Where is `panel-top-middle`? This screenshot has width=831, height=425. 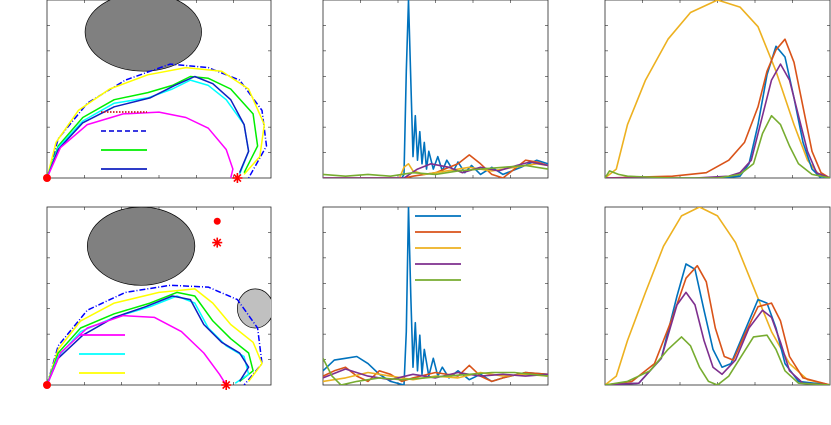 panel-top-middle is located at coordinates (435, 89).